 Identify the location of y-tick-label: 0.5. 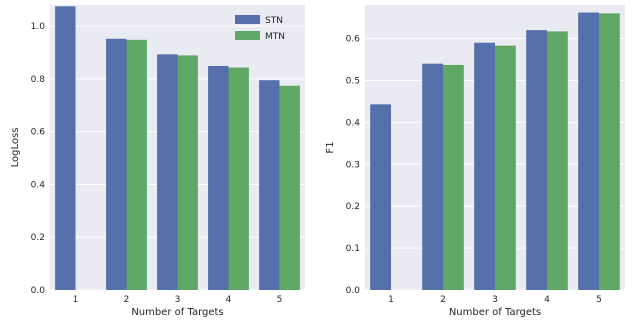
(353, 81).